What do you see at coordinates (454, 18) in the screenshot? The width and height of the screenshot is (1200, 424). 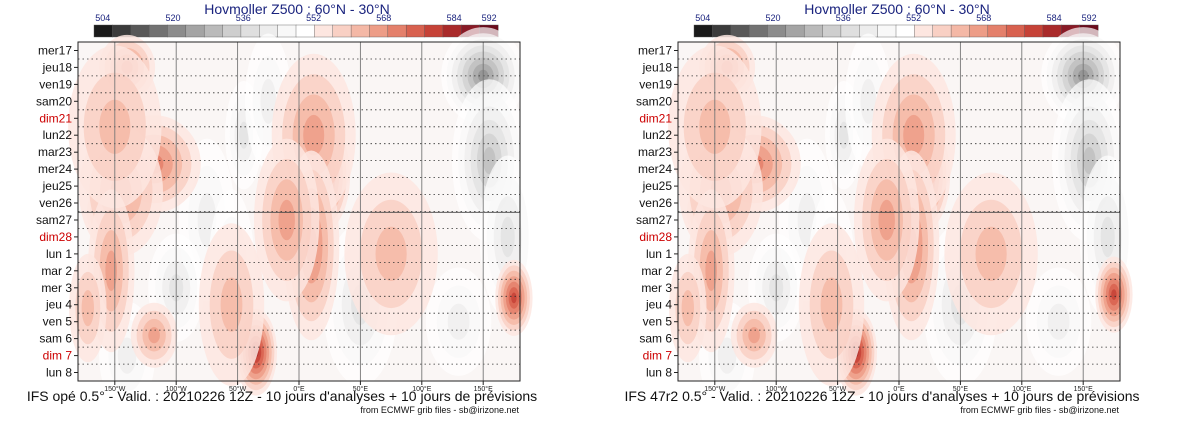 I see `colorbar-label: 584` at bounding box center [454, 18].